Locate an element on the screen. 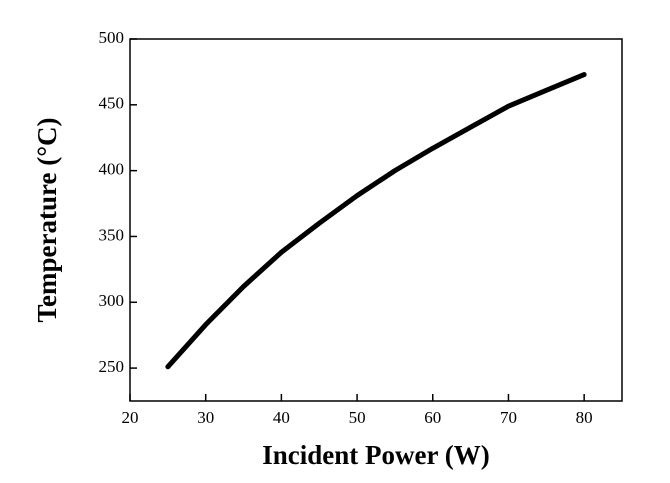 Image resolution: width=670 pixels, height=483 pixels. y-axis-title: Temperature (°C) is located at coordinates (47, 219).